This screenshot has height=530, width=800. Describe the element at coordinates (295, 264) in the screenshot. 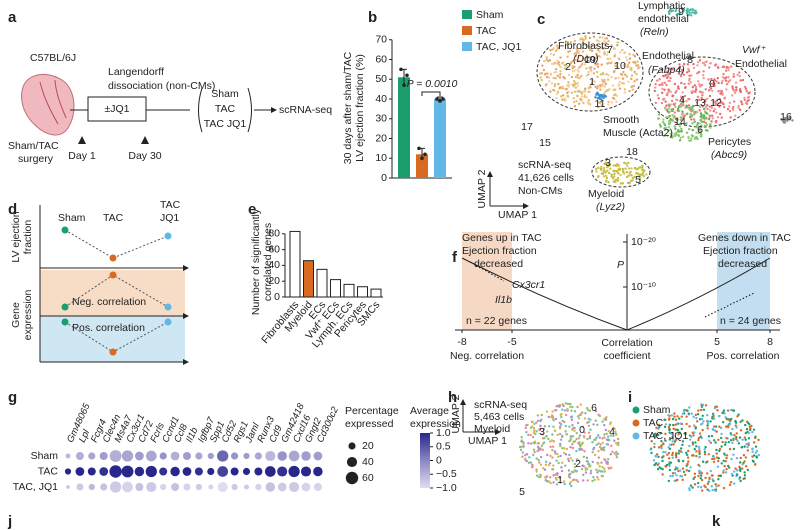

I see `bar` at that location.